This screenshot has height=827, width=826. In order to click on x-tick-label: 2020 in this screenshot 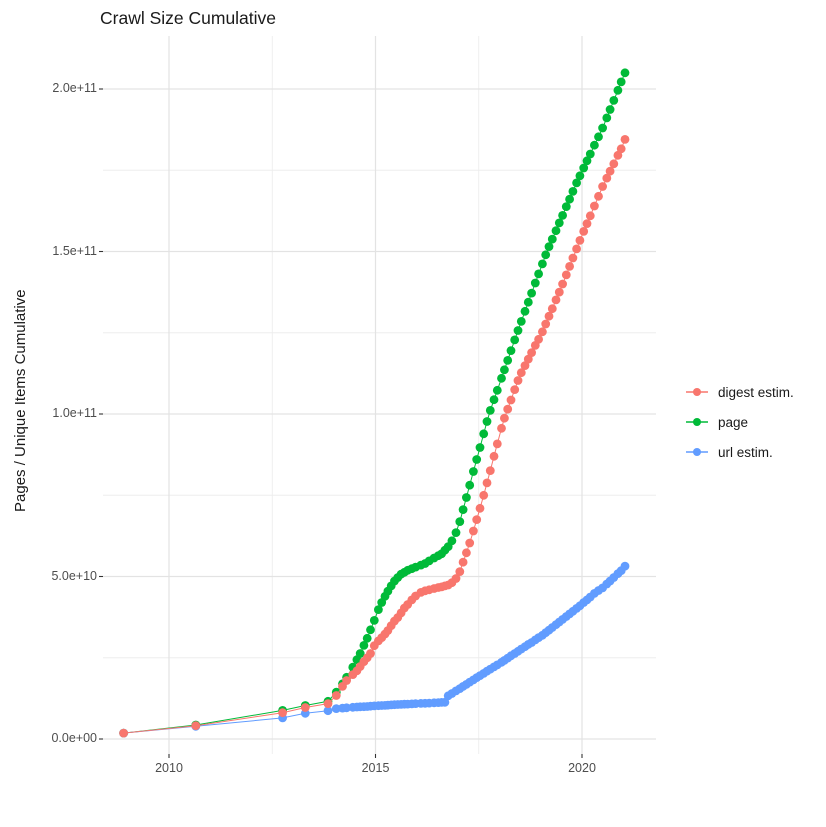, I will do `click(582, 768)`.